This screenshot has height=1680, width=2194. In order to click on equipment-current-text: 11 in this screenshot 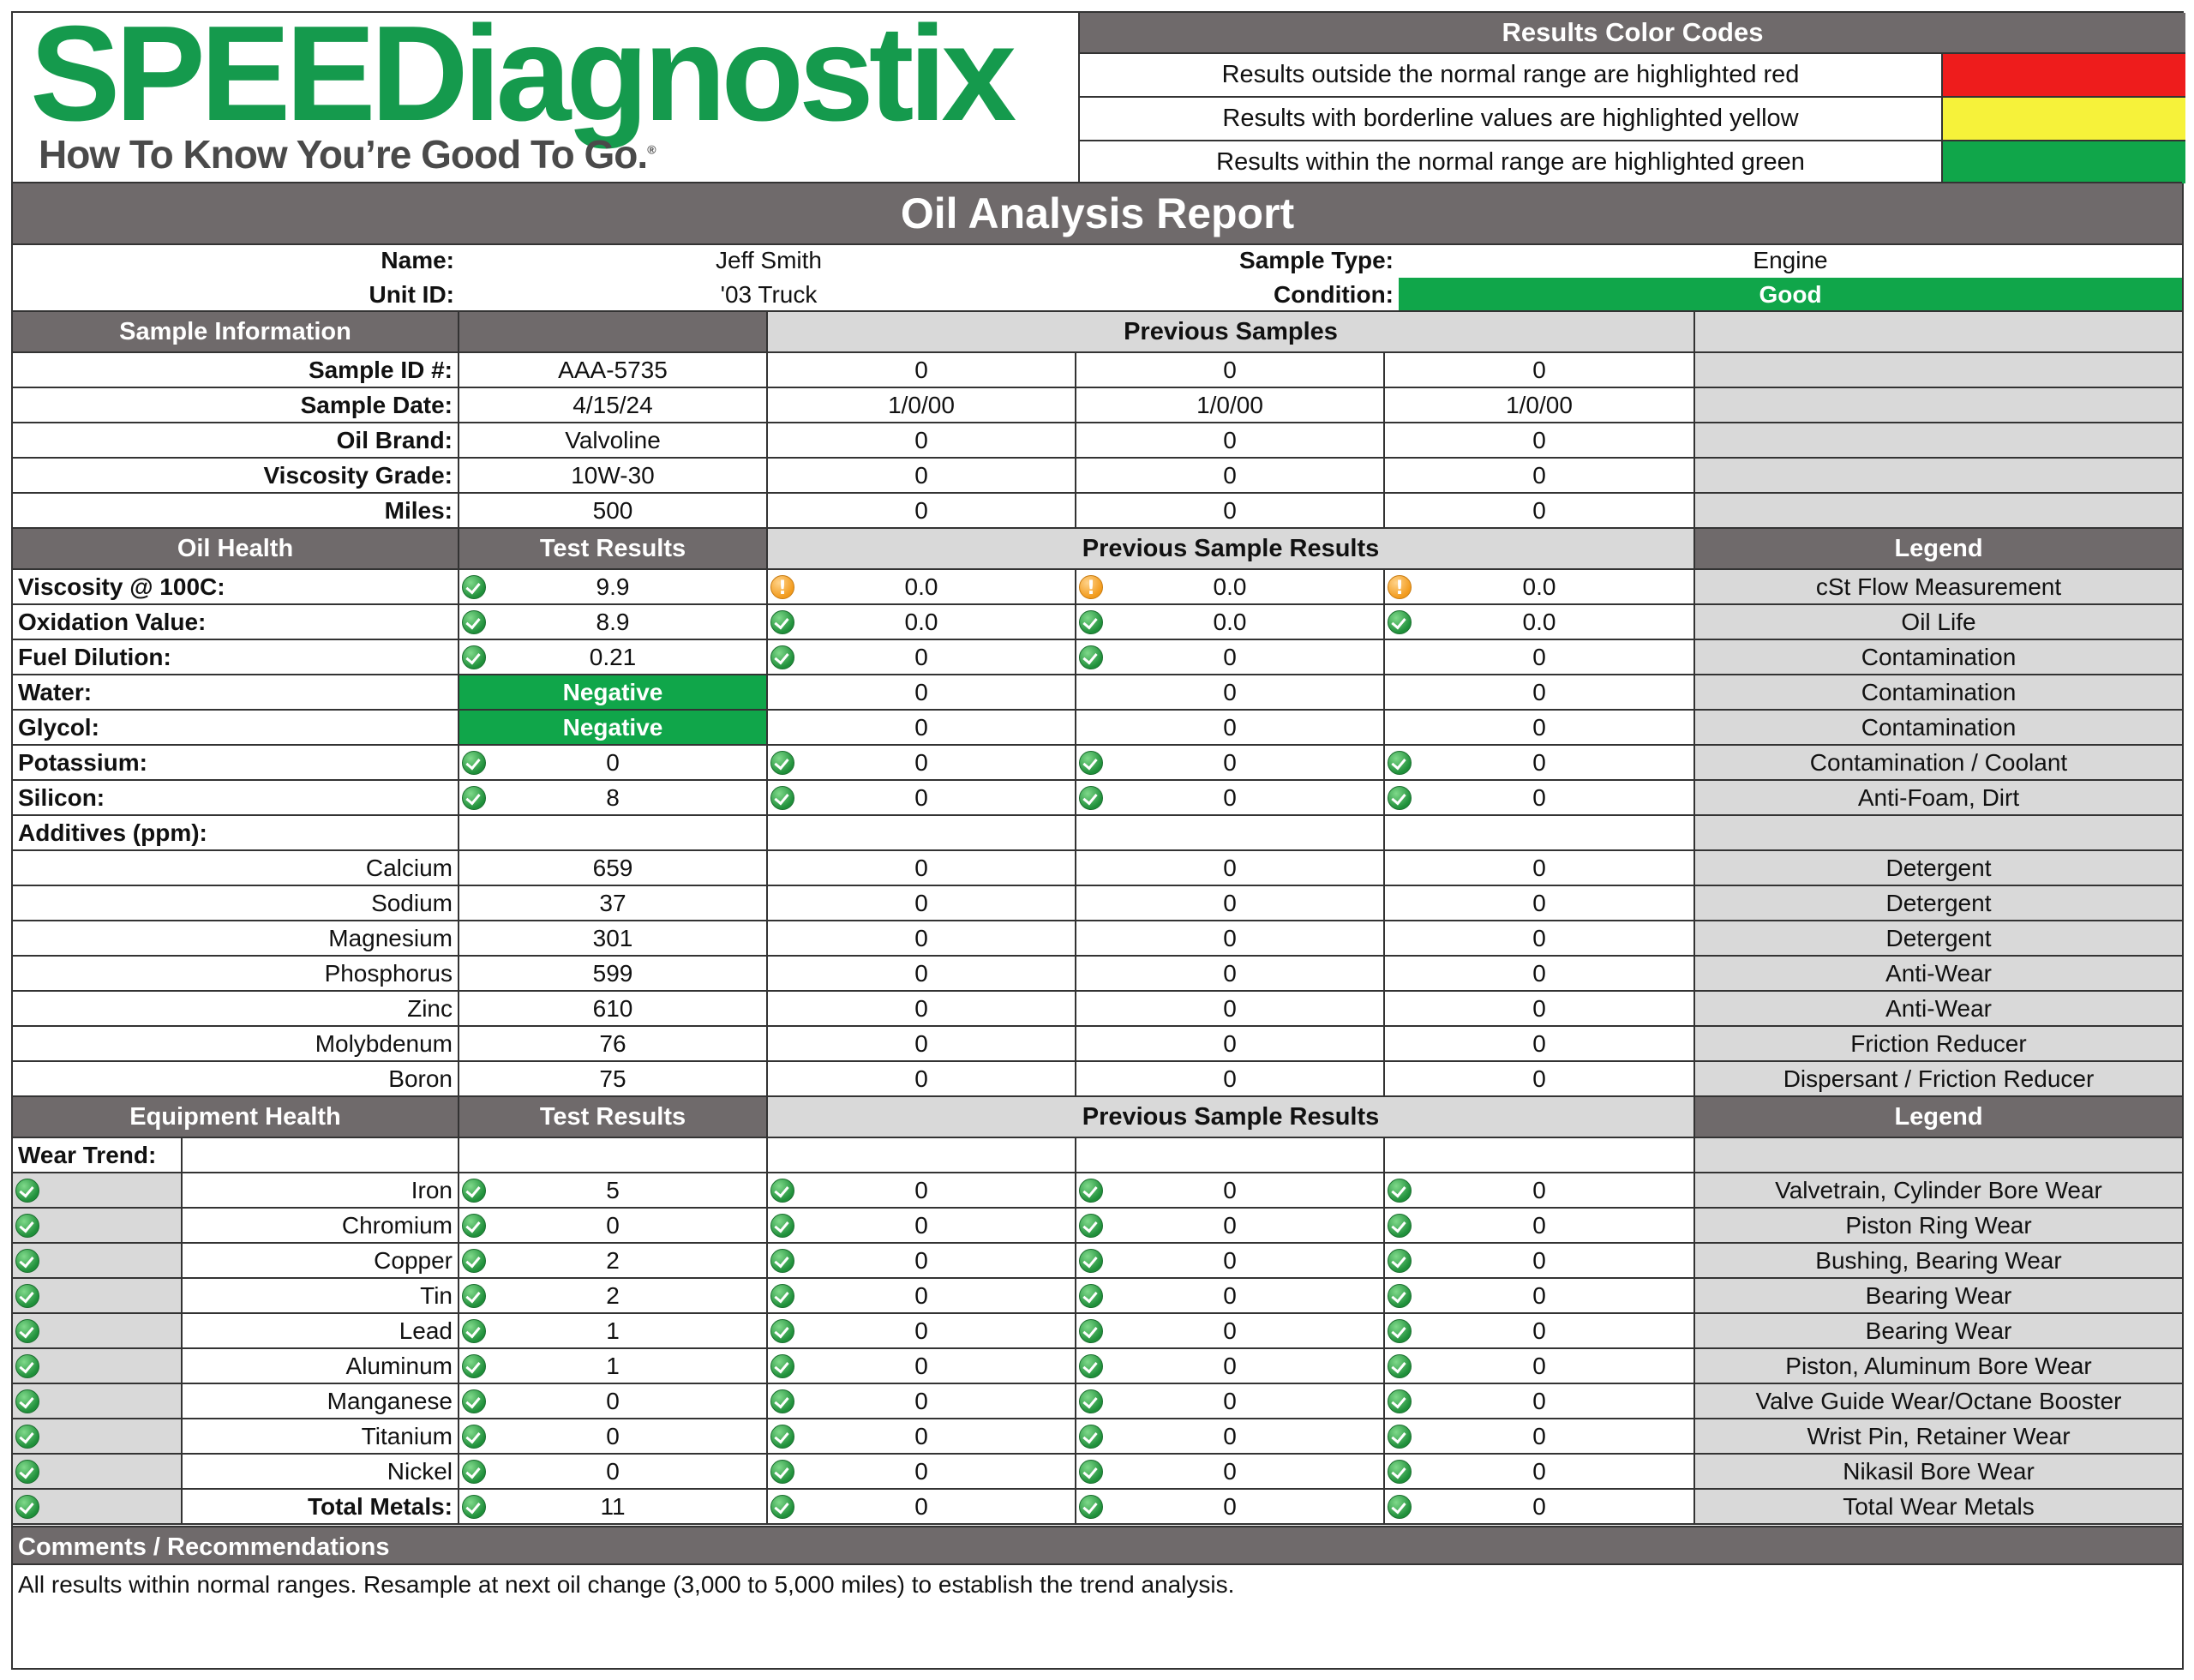, I will do `click(613, 1506)`.